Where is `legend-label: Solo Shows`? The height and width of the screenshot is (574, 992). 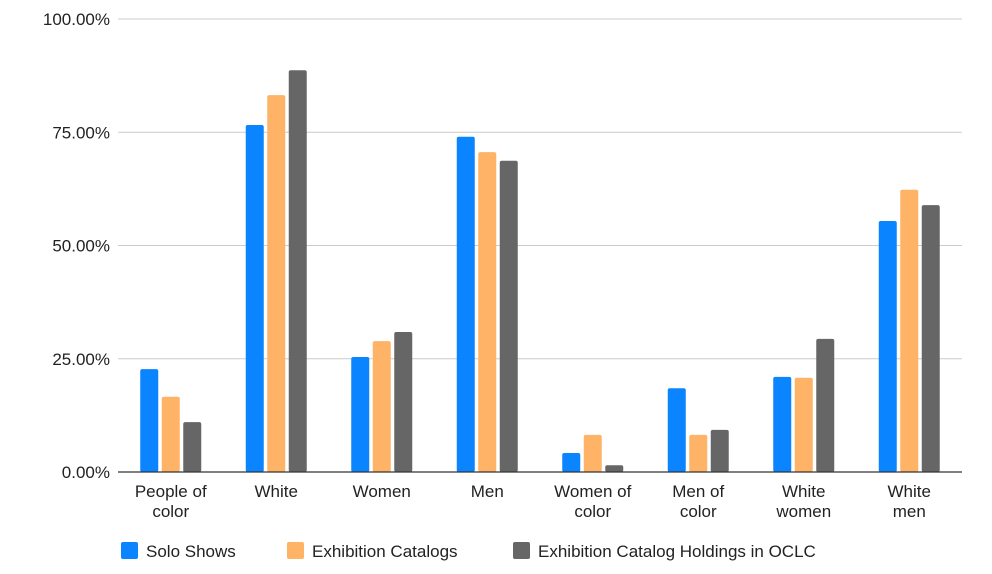 legend-label: Solo Shows is located at coordinates (191, 551).